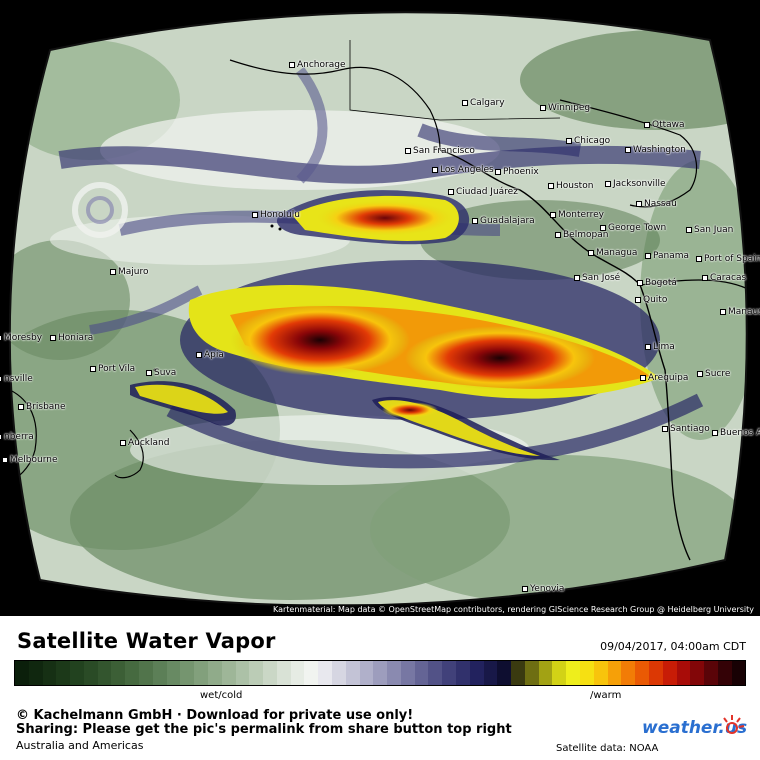 The image size is (760, 760). What do you see at coordinates (80, 745) in the screenshot?
I see `region-label: Australia and Americas` at bounding box center [80, 745].